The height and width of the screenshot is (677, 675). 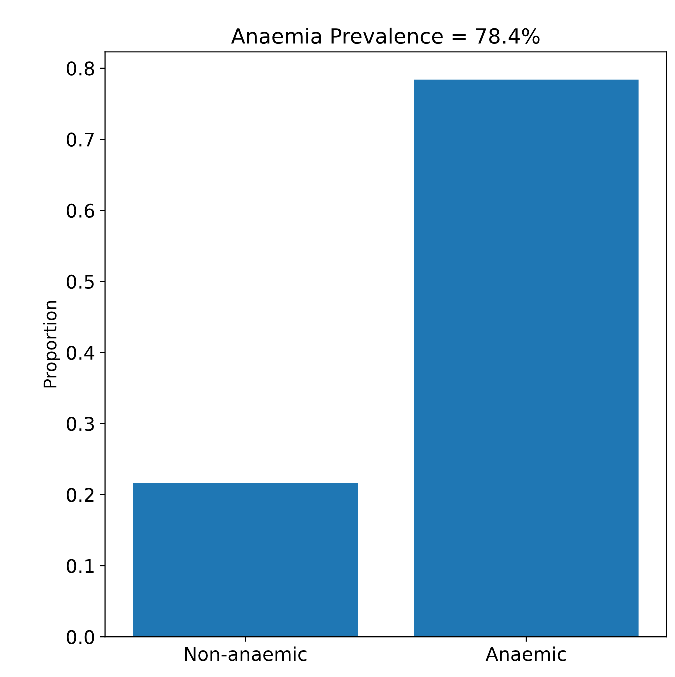 I want to click on y-tick-label: 0.7, so click(x=80, y=139).